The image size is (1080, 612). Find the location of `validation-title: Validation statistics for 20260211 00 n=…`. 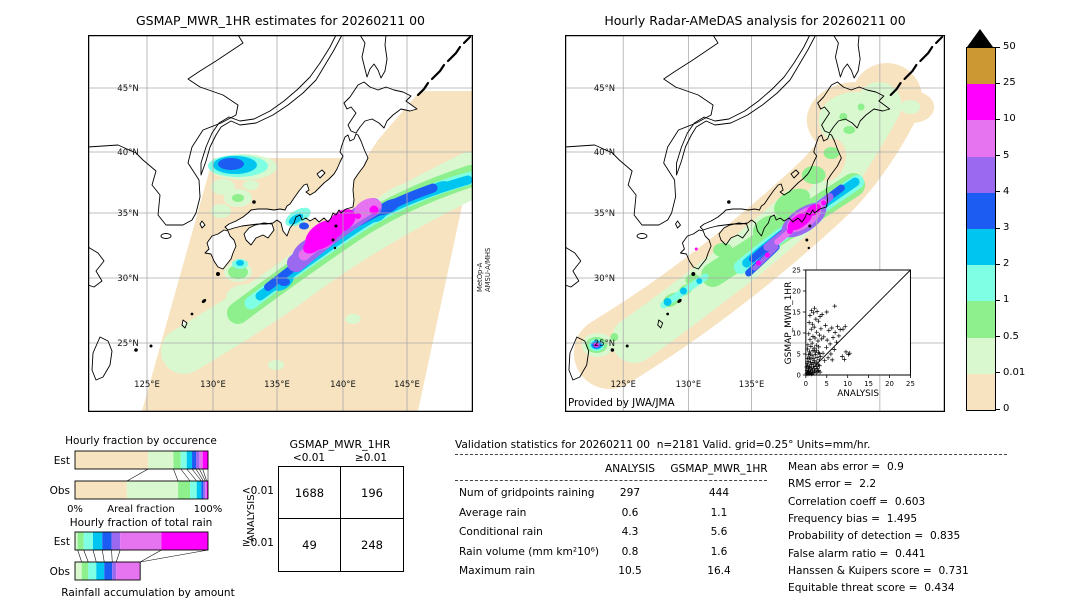

validation-title: Validation statistics for 20260211 00 n=… is located at coordinates (731, 447).